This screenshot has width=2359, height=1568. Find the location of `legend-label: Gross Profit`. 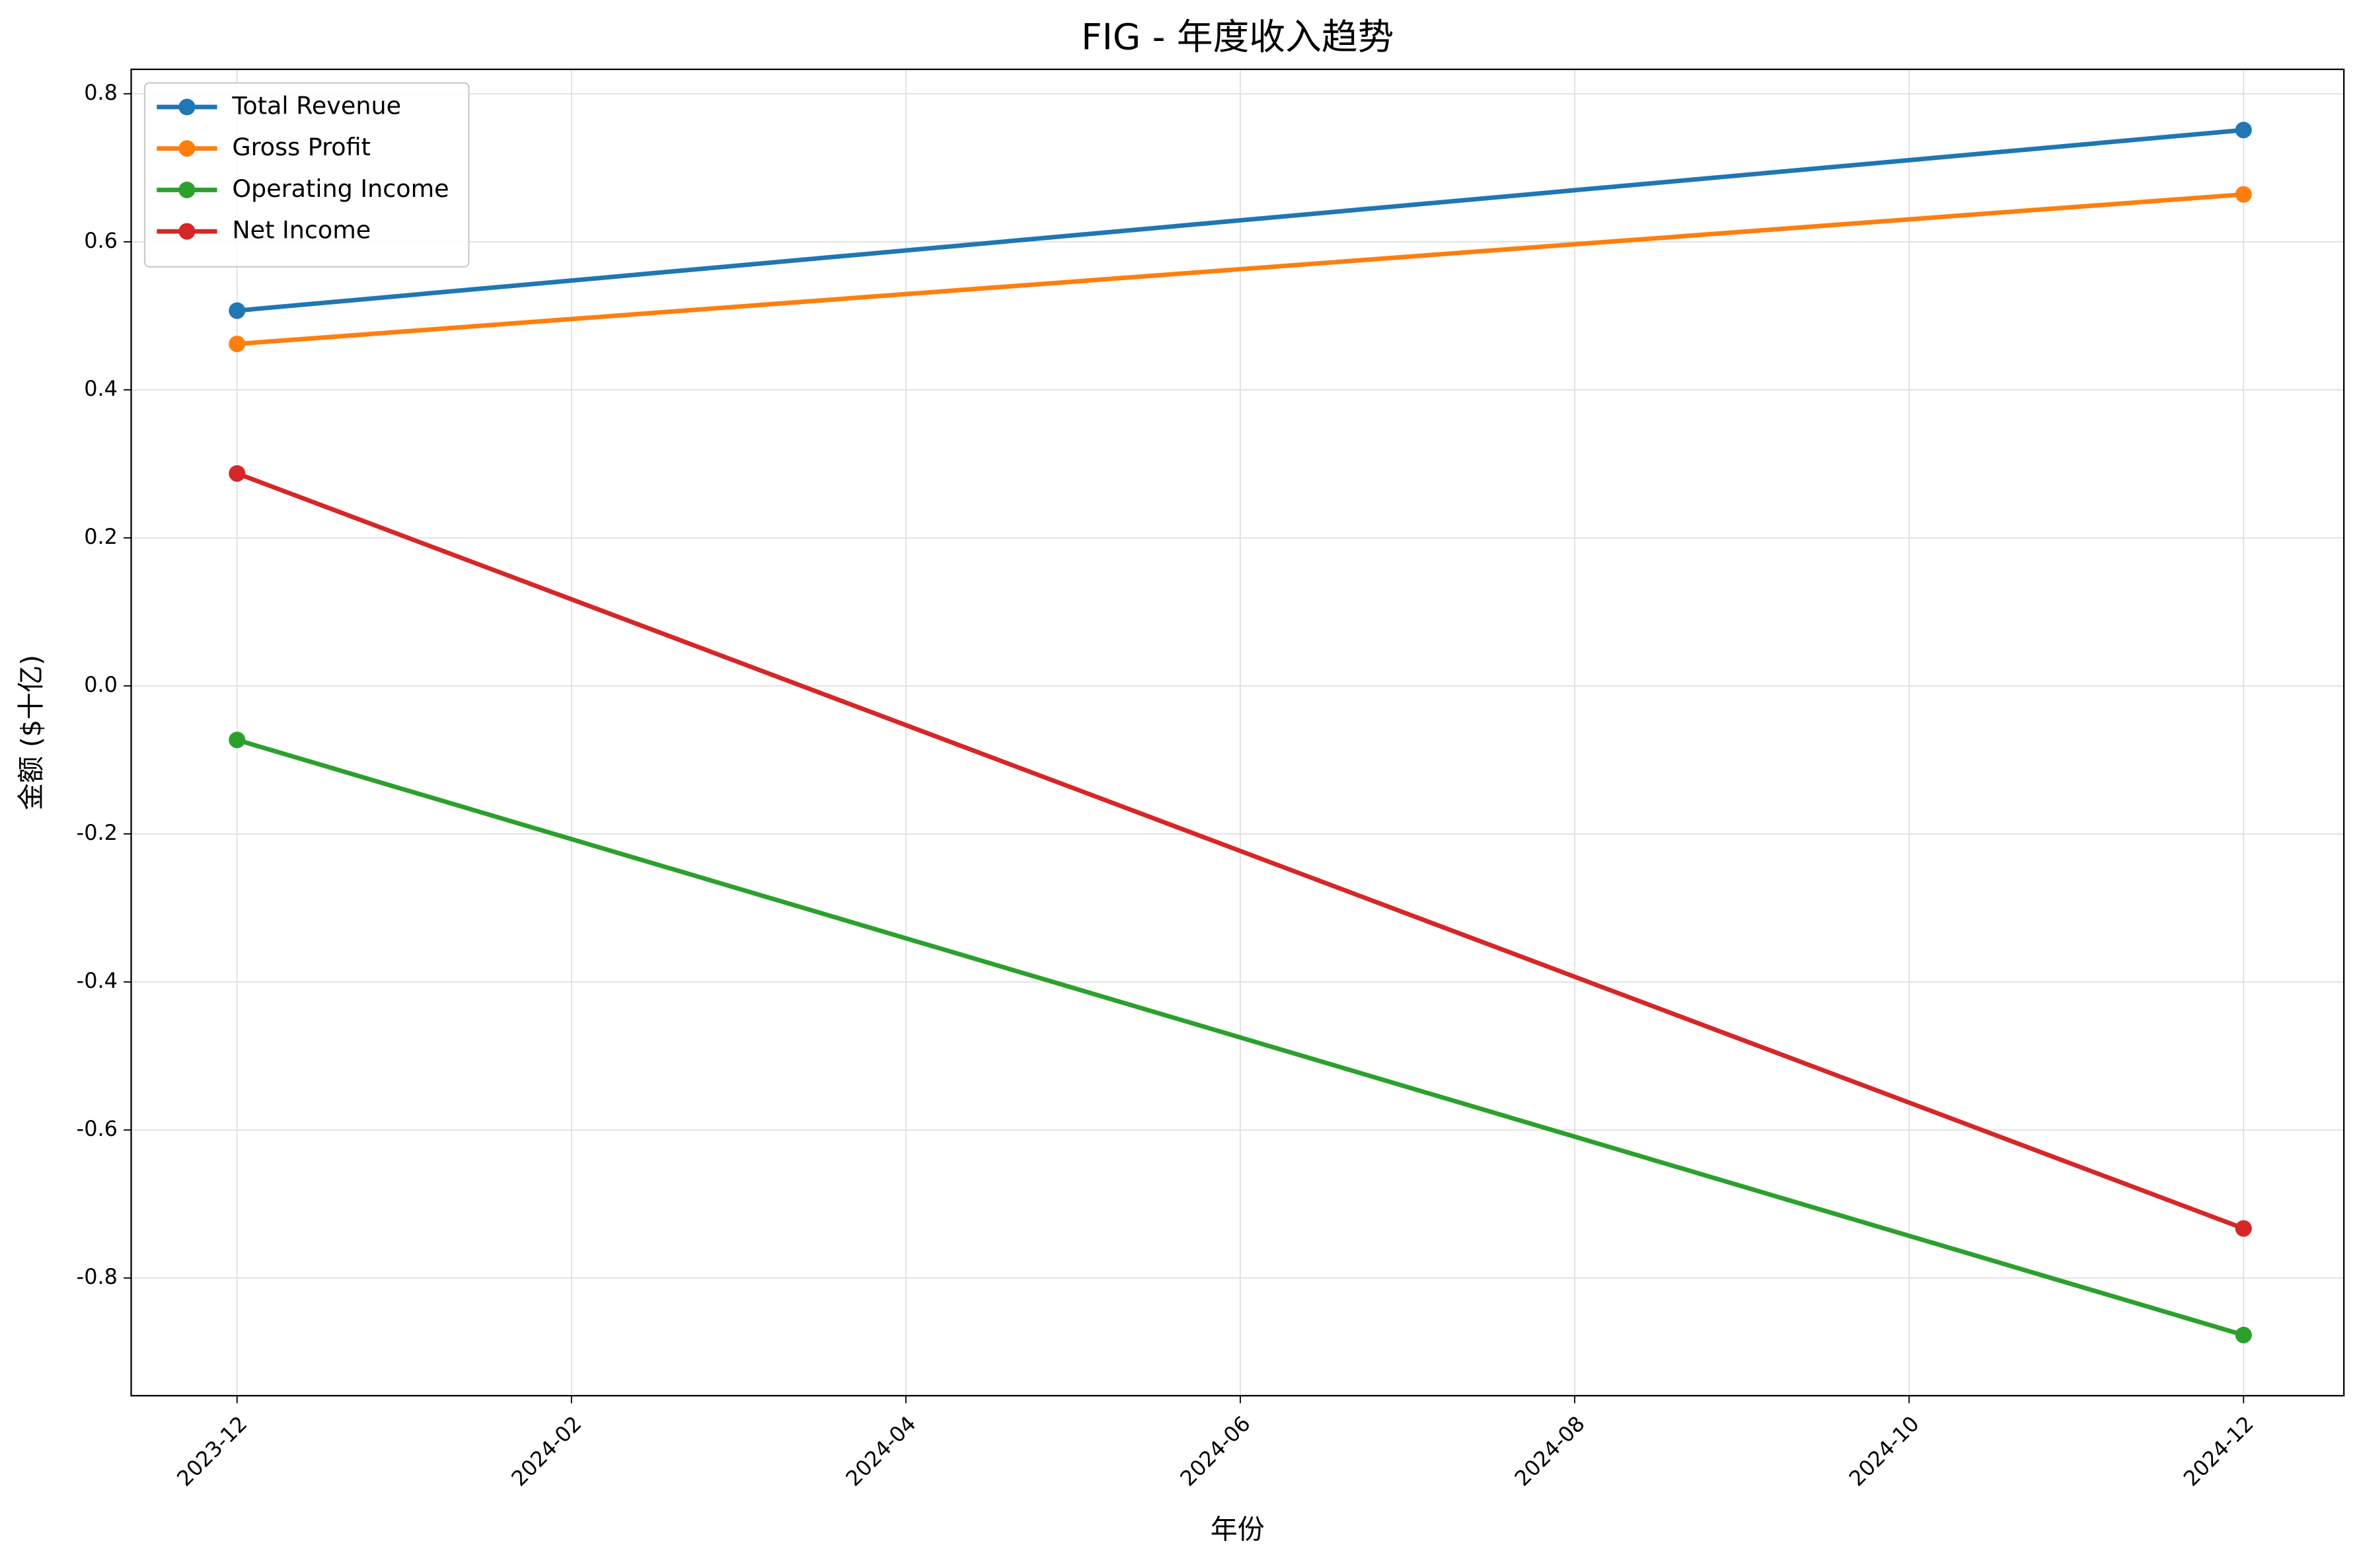

legend-label: Gross Profit is located at coordinates (301, 147).